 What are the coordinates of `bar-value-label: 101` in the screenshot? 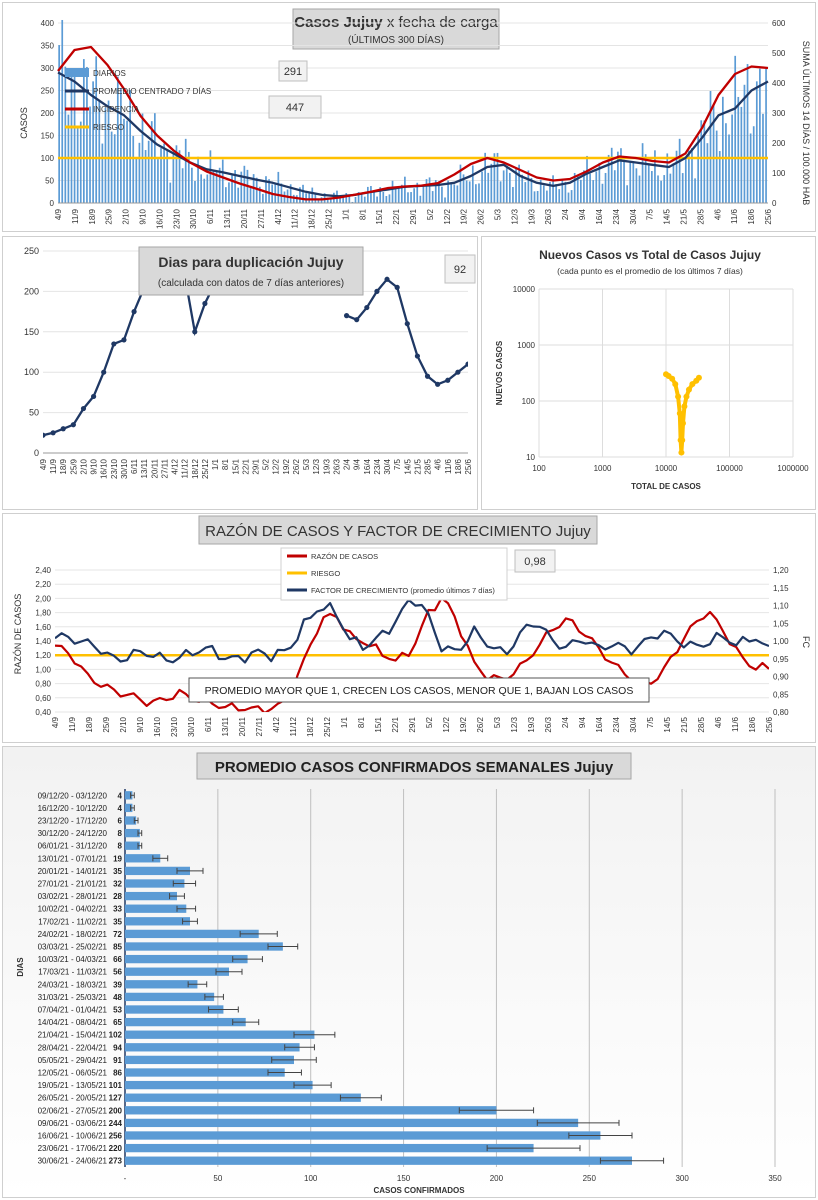 It's located at (116, 1085).